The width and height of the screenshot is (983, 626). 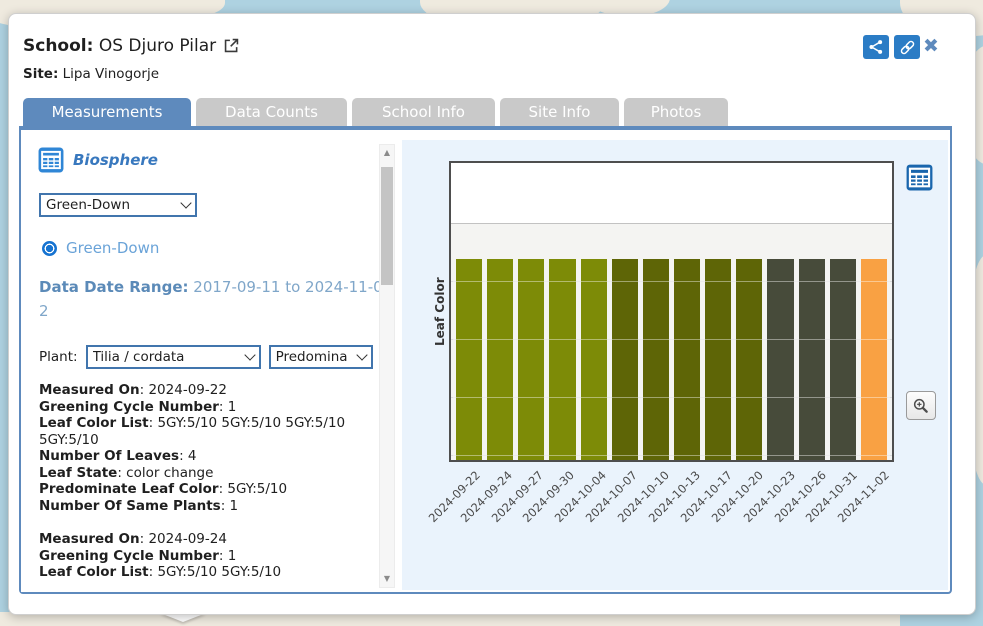 What do you see at coordinates (111, 74) in the screenshot?
I see `site-name: Lipa Vinogorje` at bounding box center [111, 74].